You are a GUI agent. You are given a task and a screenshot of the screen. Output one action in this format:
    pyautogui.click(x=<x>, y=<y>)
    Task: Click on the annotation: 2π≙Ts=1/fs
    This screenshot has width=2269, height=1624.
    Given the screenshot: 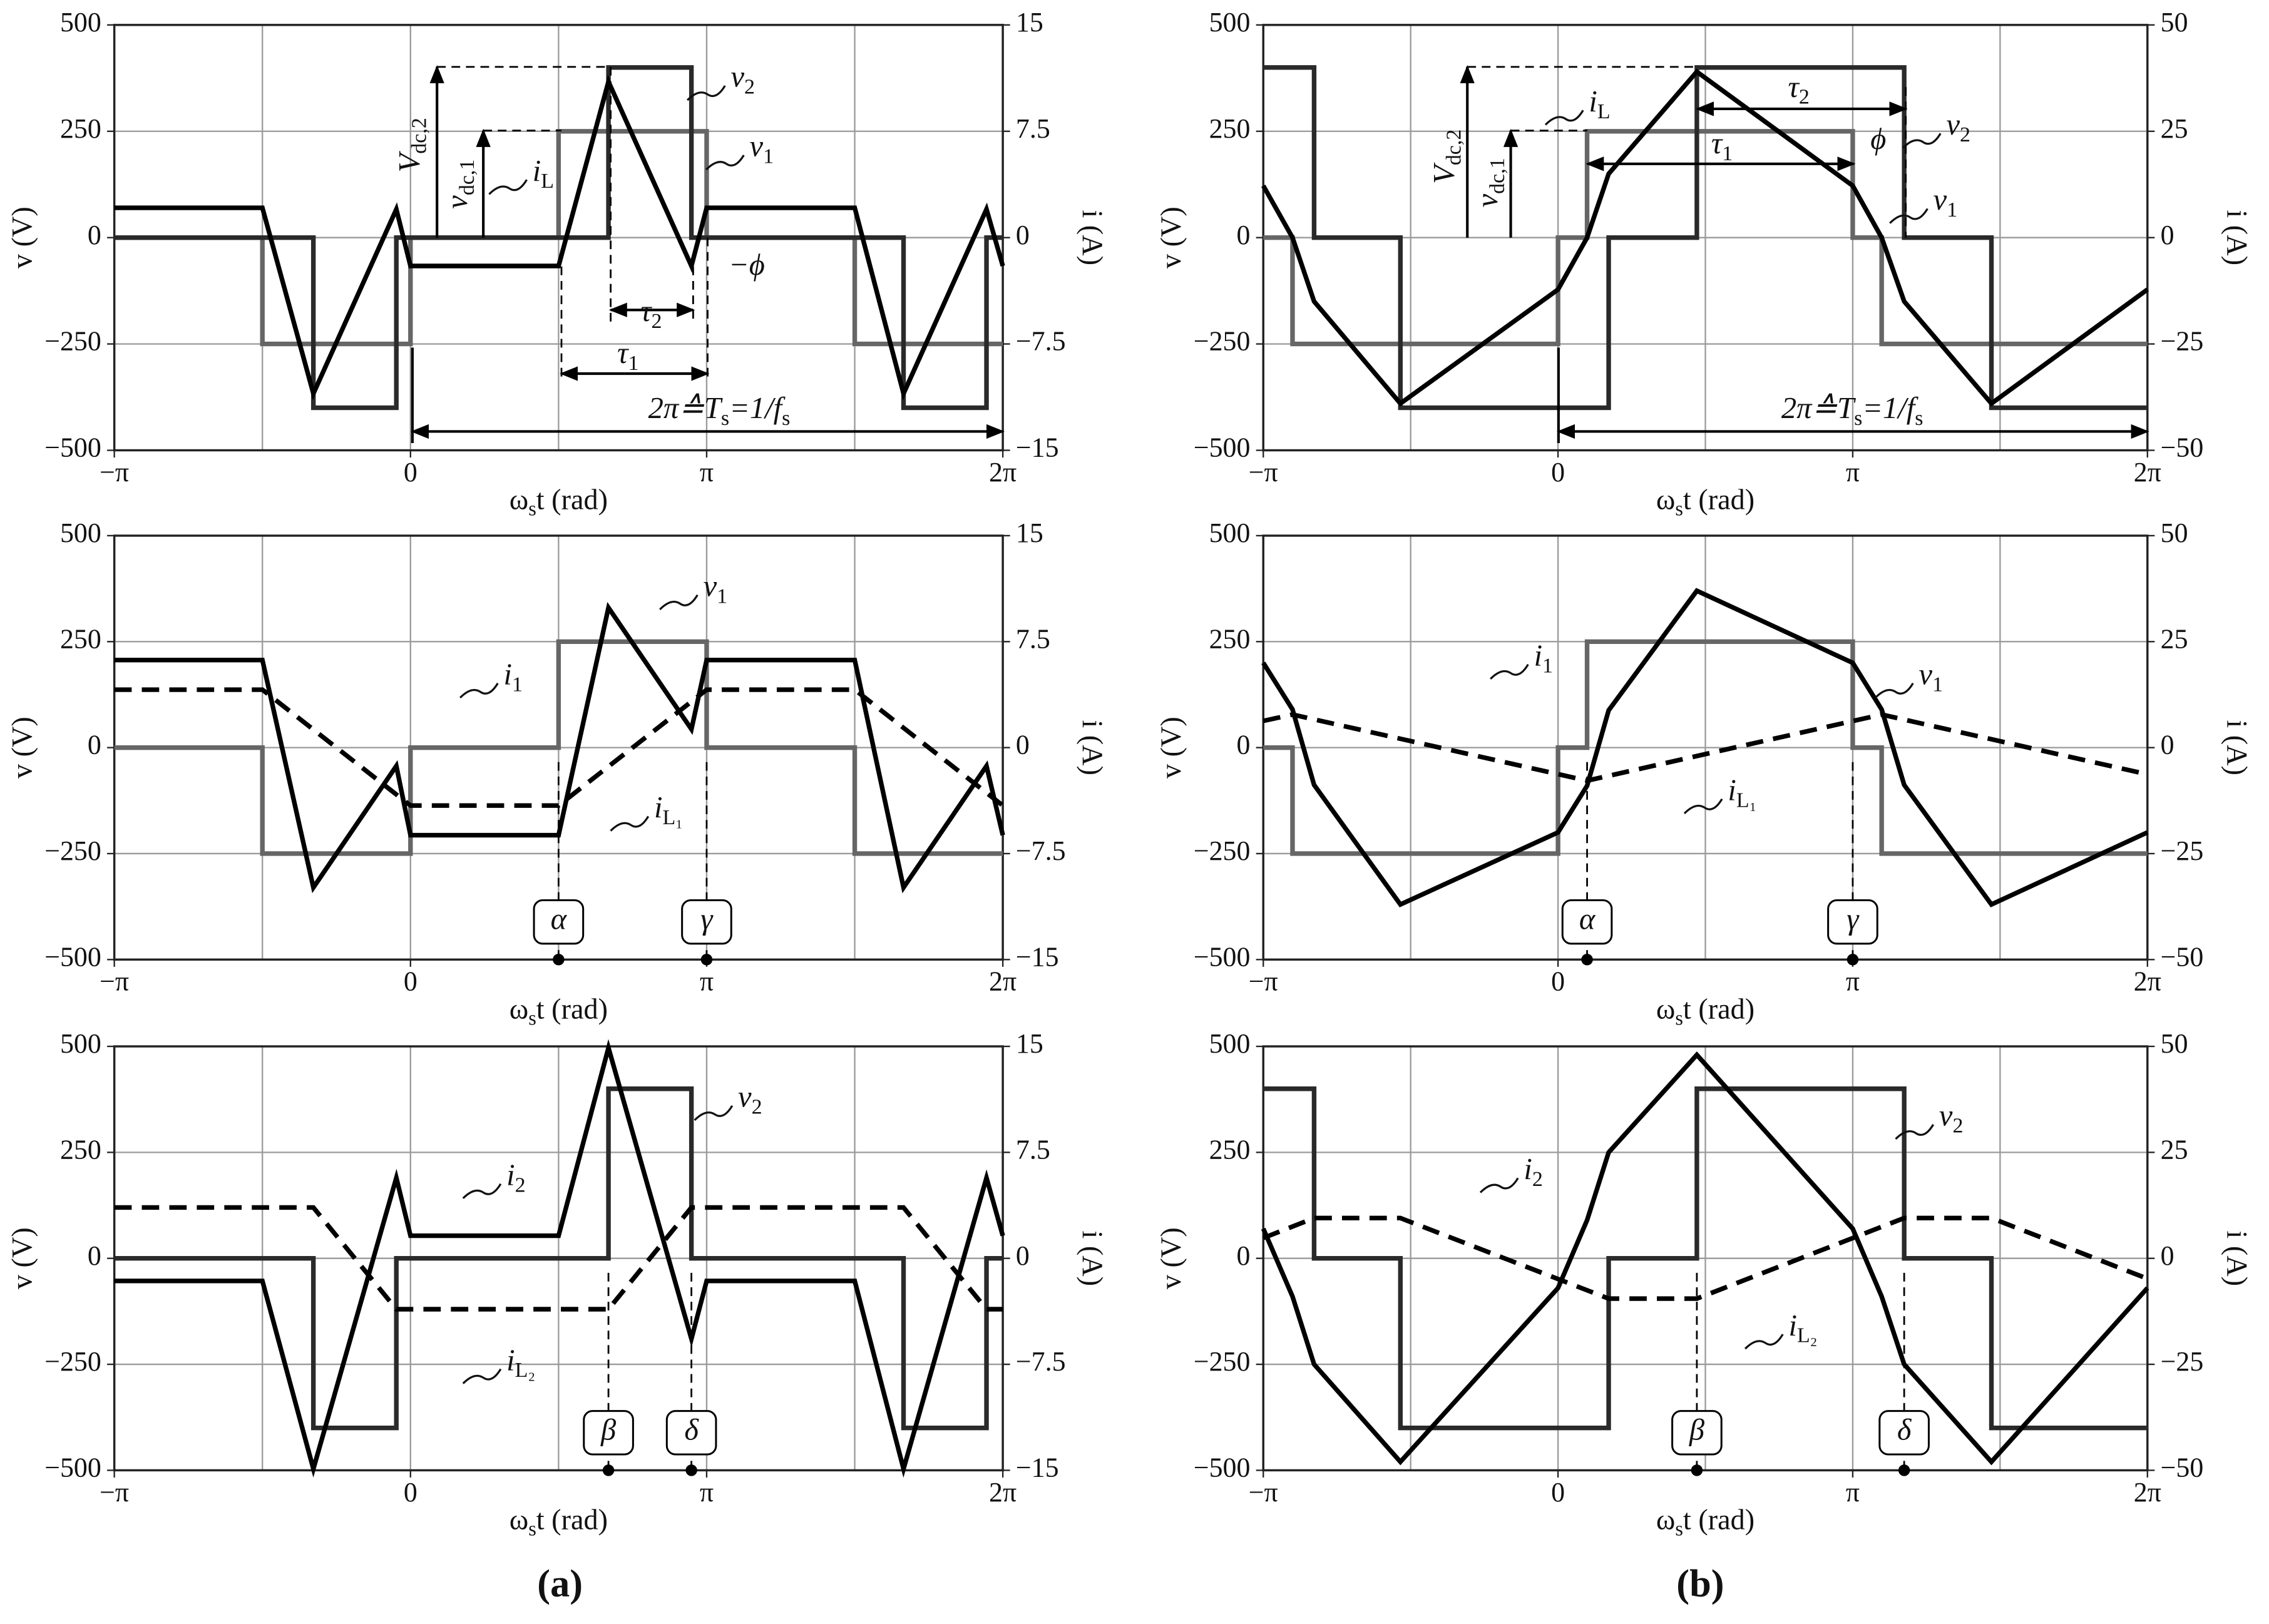 What is the action you would take?
    pyautogui.click(x=1852, y=411)
    